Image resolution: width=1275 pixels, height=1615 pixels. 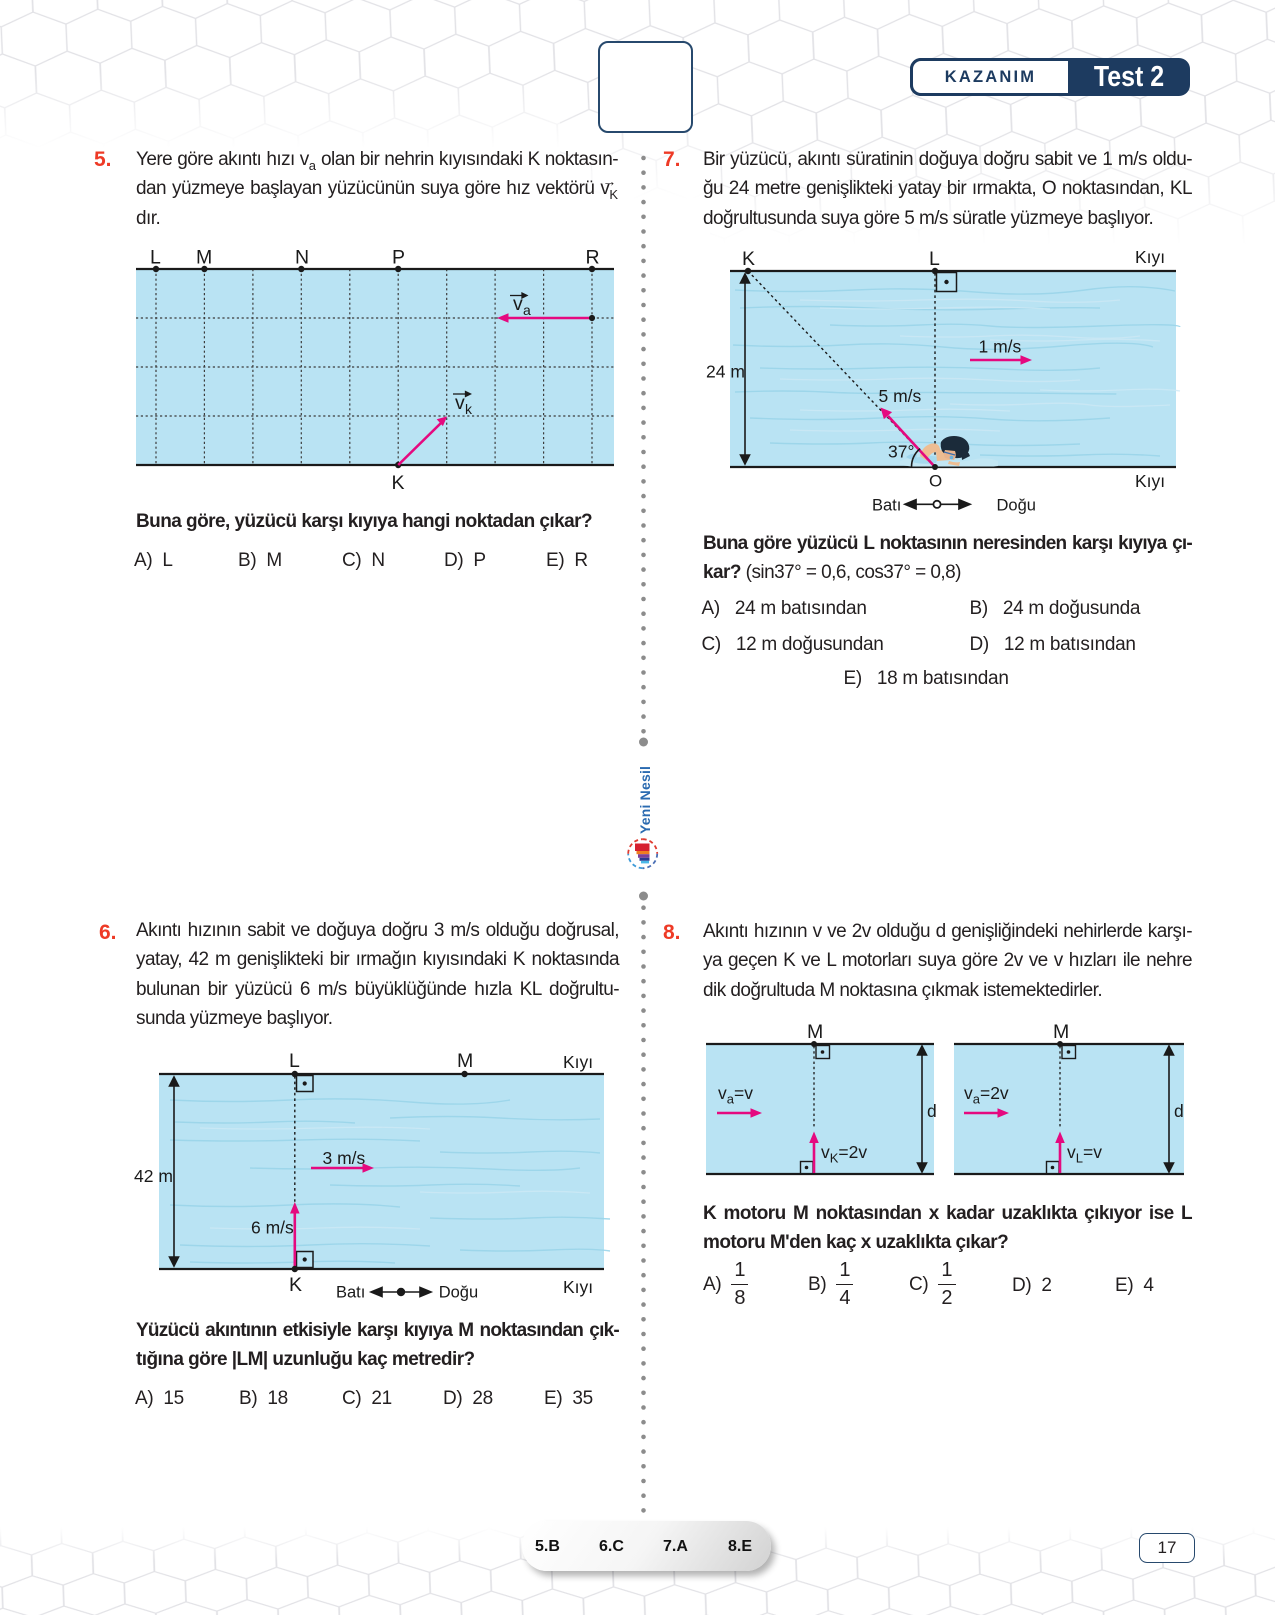 What do you see at coordinates (844, 1154) in the screenshot?
I see `svg-text: vK=2v` at bounding box center [844, 1154].